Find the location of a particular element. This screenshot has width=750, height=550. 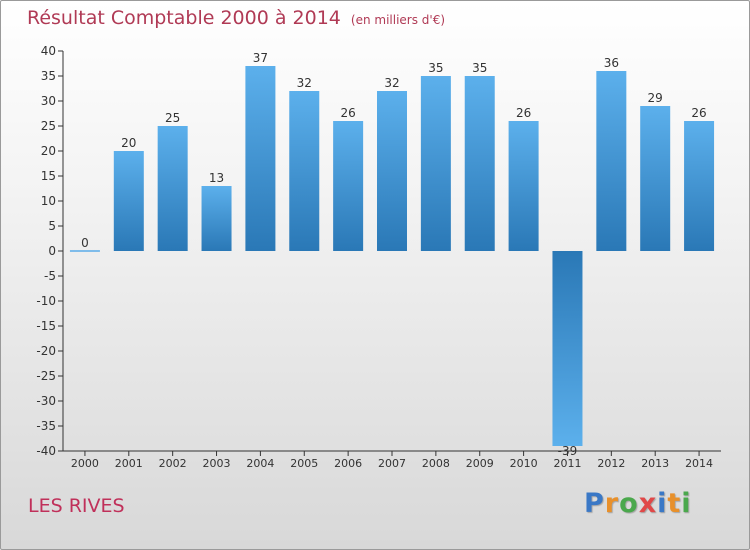

x-tick-label: 2007 is located at coordinates (392, 463).